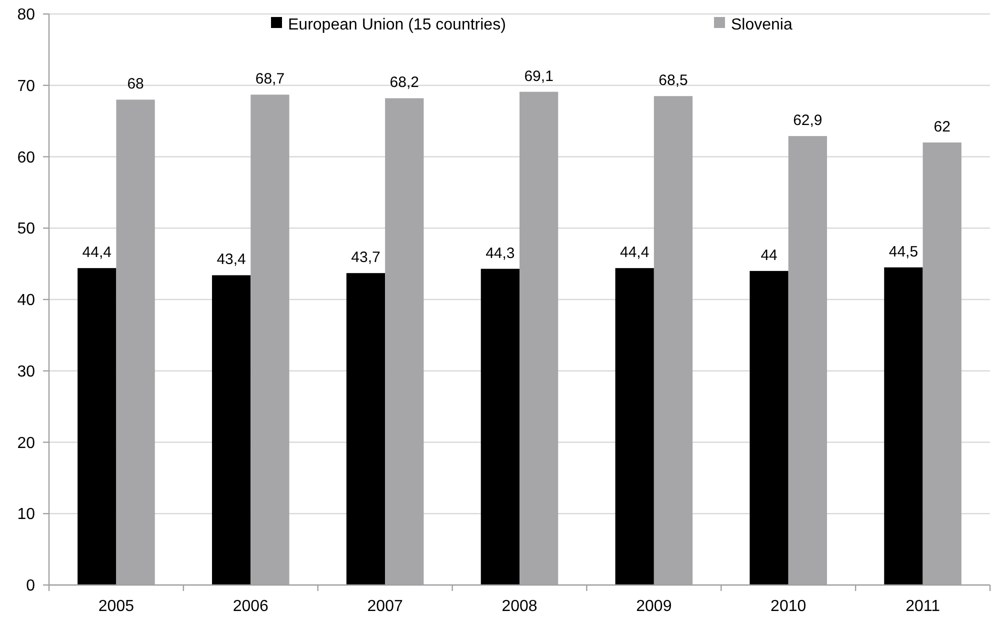  Describe the element at coordinates (31, 586) in the screenshot. I see `y-tick-label: 0` at that location.